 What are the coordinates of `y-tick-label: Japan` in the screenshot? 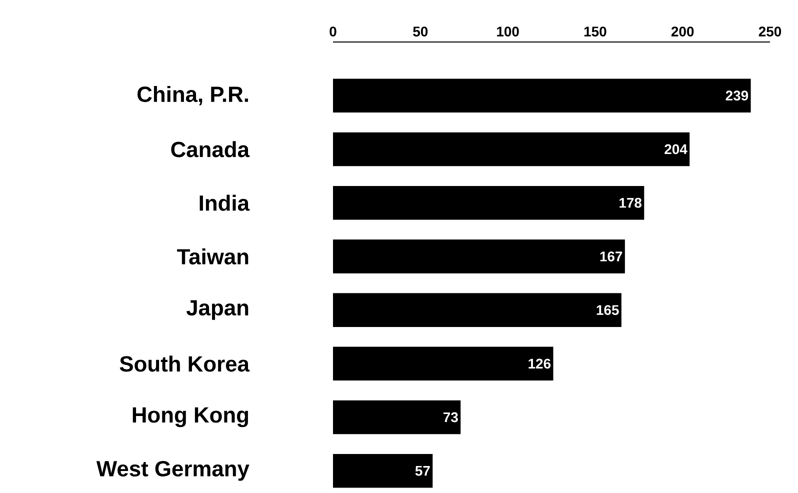 It's located at (217, 310).